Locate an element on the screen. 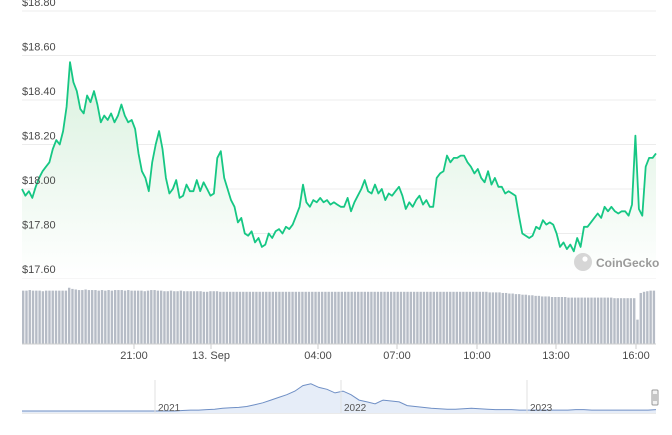 This screenshot has height=435, width=672. x-tick-label: 21:00 is located at coordinates (134, 356).